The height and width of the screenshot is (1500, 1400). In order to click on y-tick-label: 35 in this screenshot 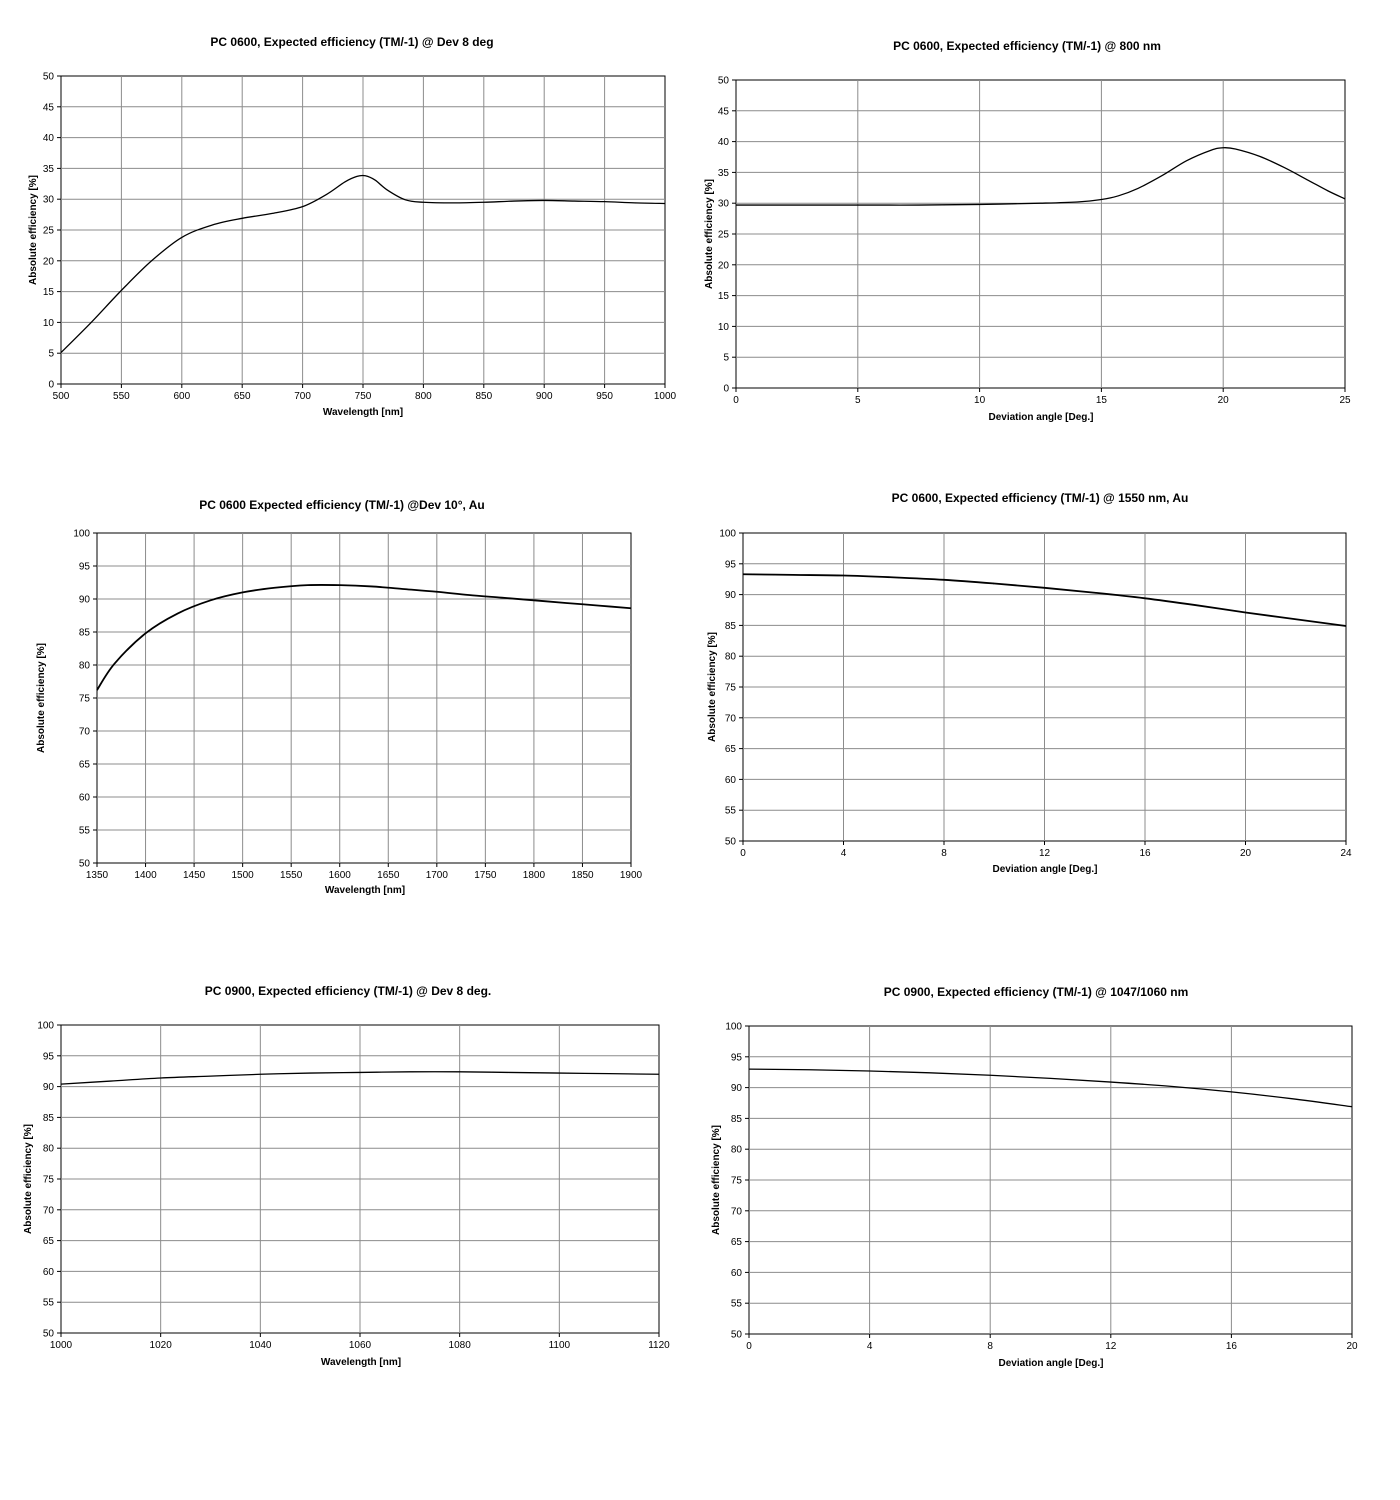, I will do `click(49, 169)`.